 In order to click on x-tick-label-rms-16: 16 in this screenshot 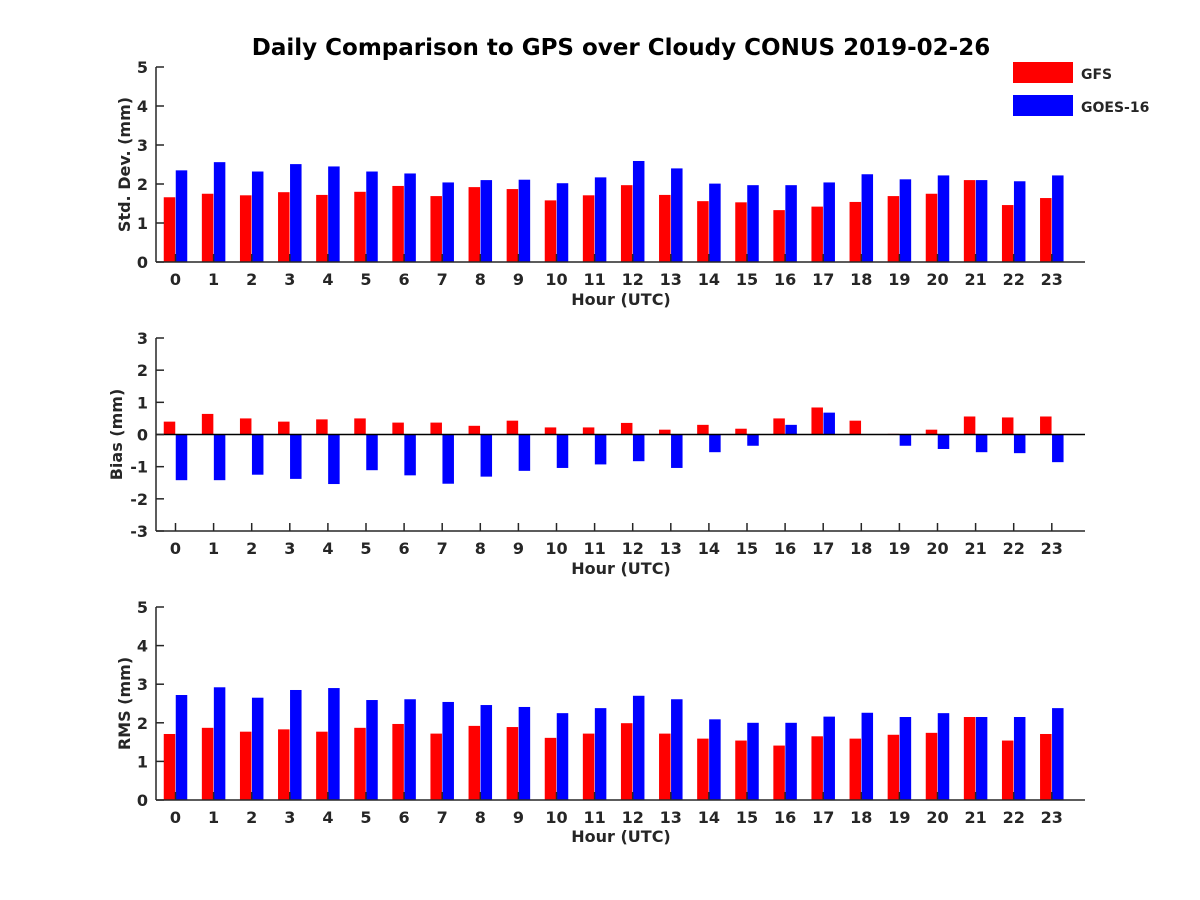, I will do `click(785, 817)`.